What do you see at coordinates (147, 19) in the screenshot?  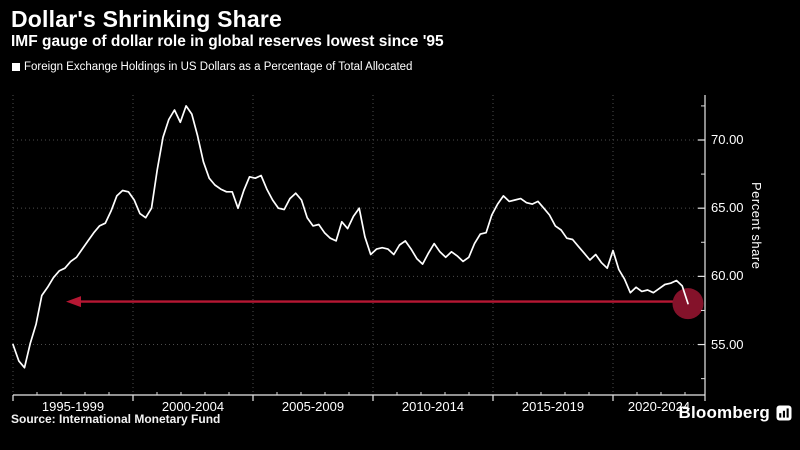 I see `page-title: Dollar's Shrinking Share` at bounding box center [147, 19].